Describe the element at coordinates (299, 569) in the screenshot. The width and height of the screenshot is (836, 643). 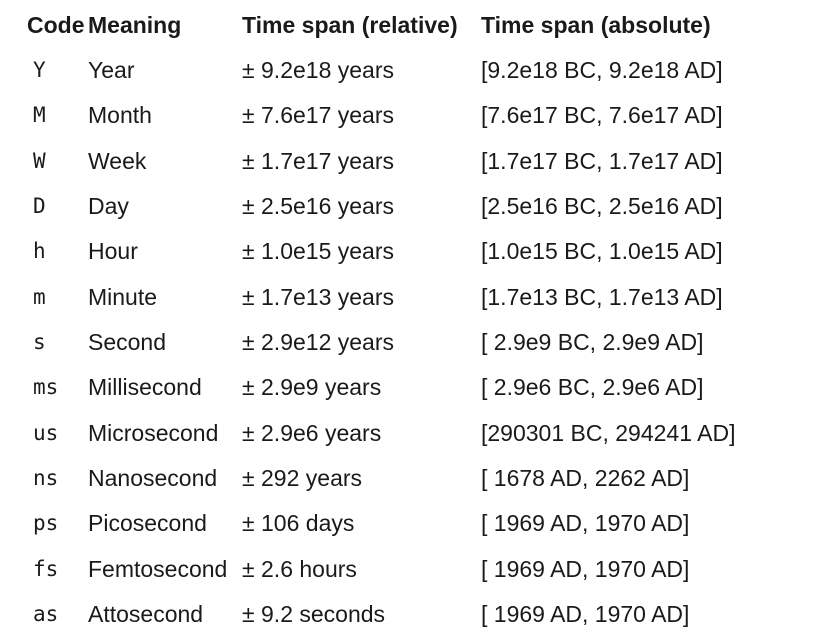
I see `row-time-span-relative: ± 2.6 hours` at that location.